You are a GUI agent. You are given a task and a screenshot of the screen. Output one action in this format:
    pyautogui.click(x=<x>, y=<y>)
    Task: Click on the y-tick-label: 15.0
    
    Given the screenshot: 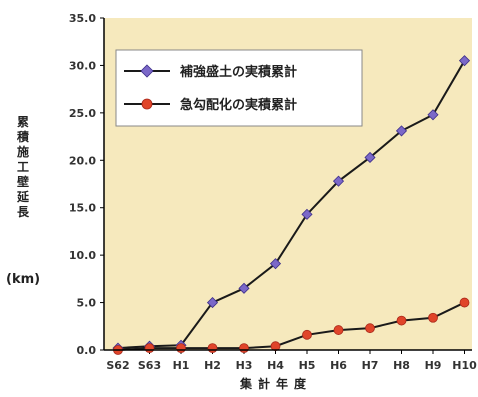 What is the action you would take?
    pyautogui.click(x=82, y=208)
    